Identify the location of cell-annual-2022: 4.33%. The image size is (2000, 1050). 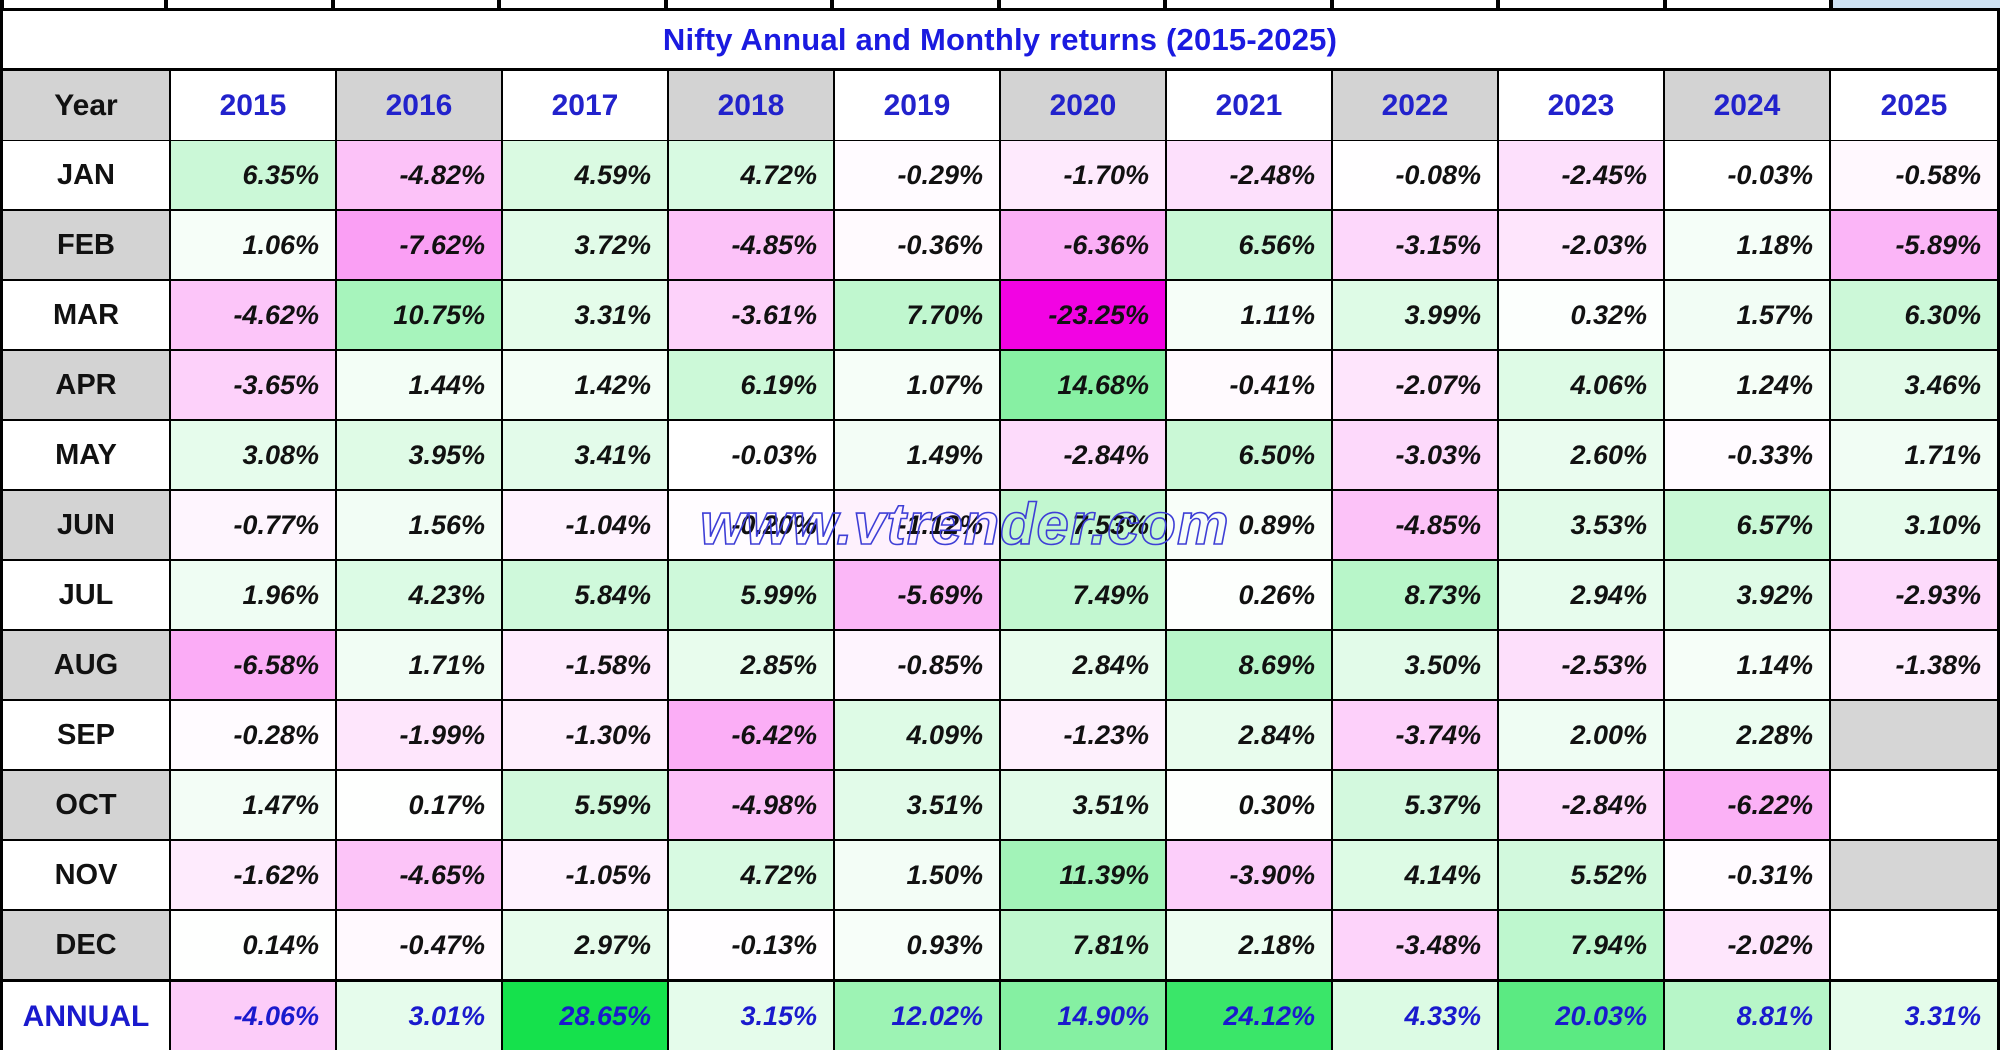
(1416, 1015).